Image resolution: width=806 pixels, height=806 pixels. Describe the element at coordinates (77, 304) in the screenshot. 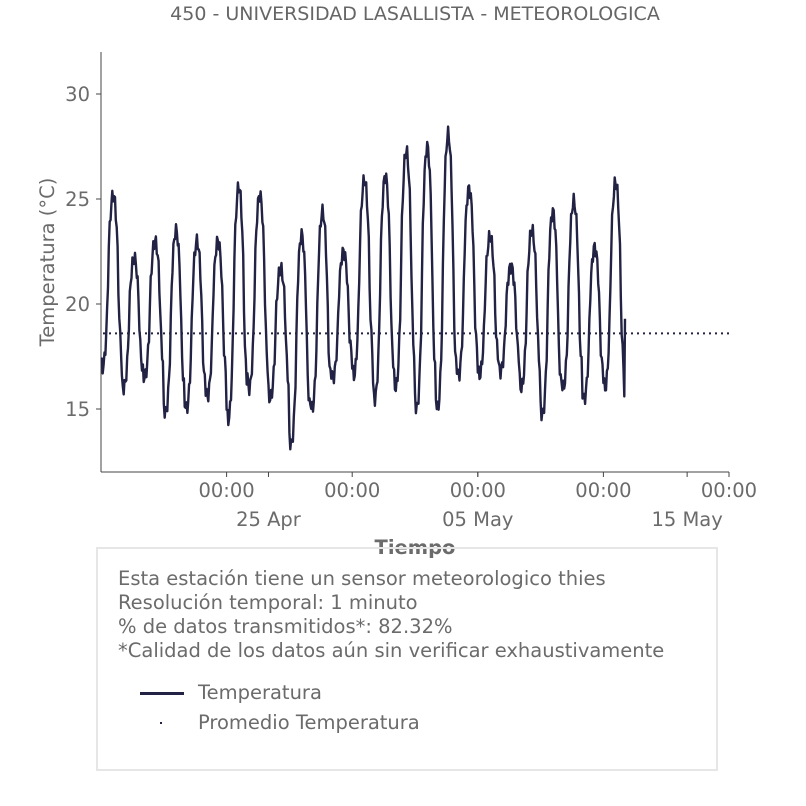

I see `y-tick-label: 20` at that location.